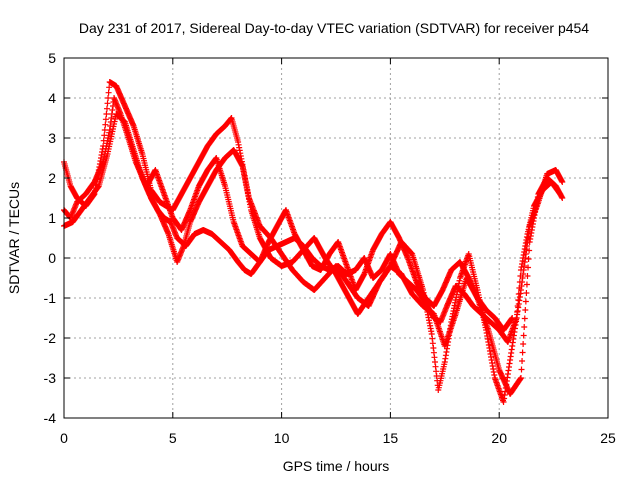 The height and width of the screenshot is (480, 640). I want to click on y-tick-label: 1, so click(52, 218).